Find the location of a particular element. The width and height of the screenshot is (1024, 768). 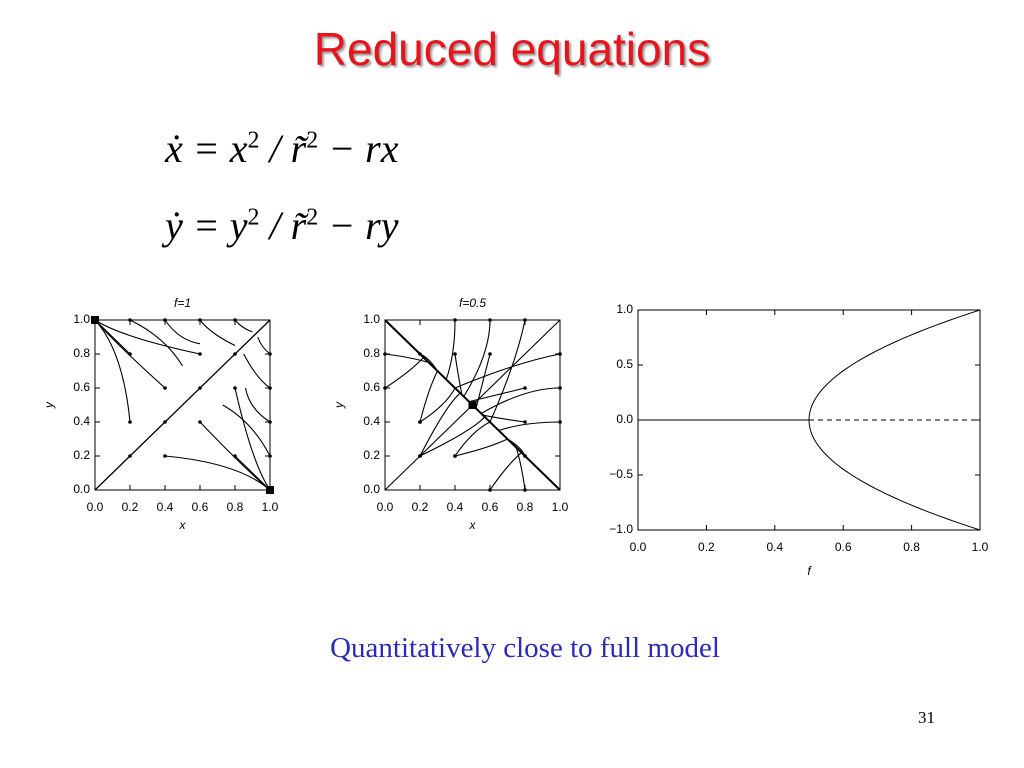

x-axis-label: f is located at coordinates (809, 571).